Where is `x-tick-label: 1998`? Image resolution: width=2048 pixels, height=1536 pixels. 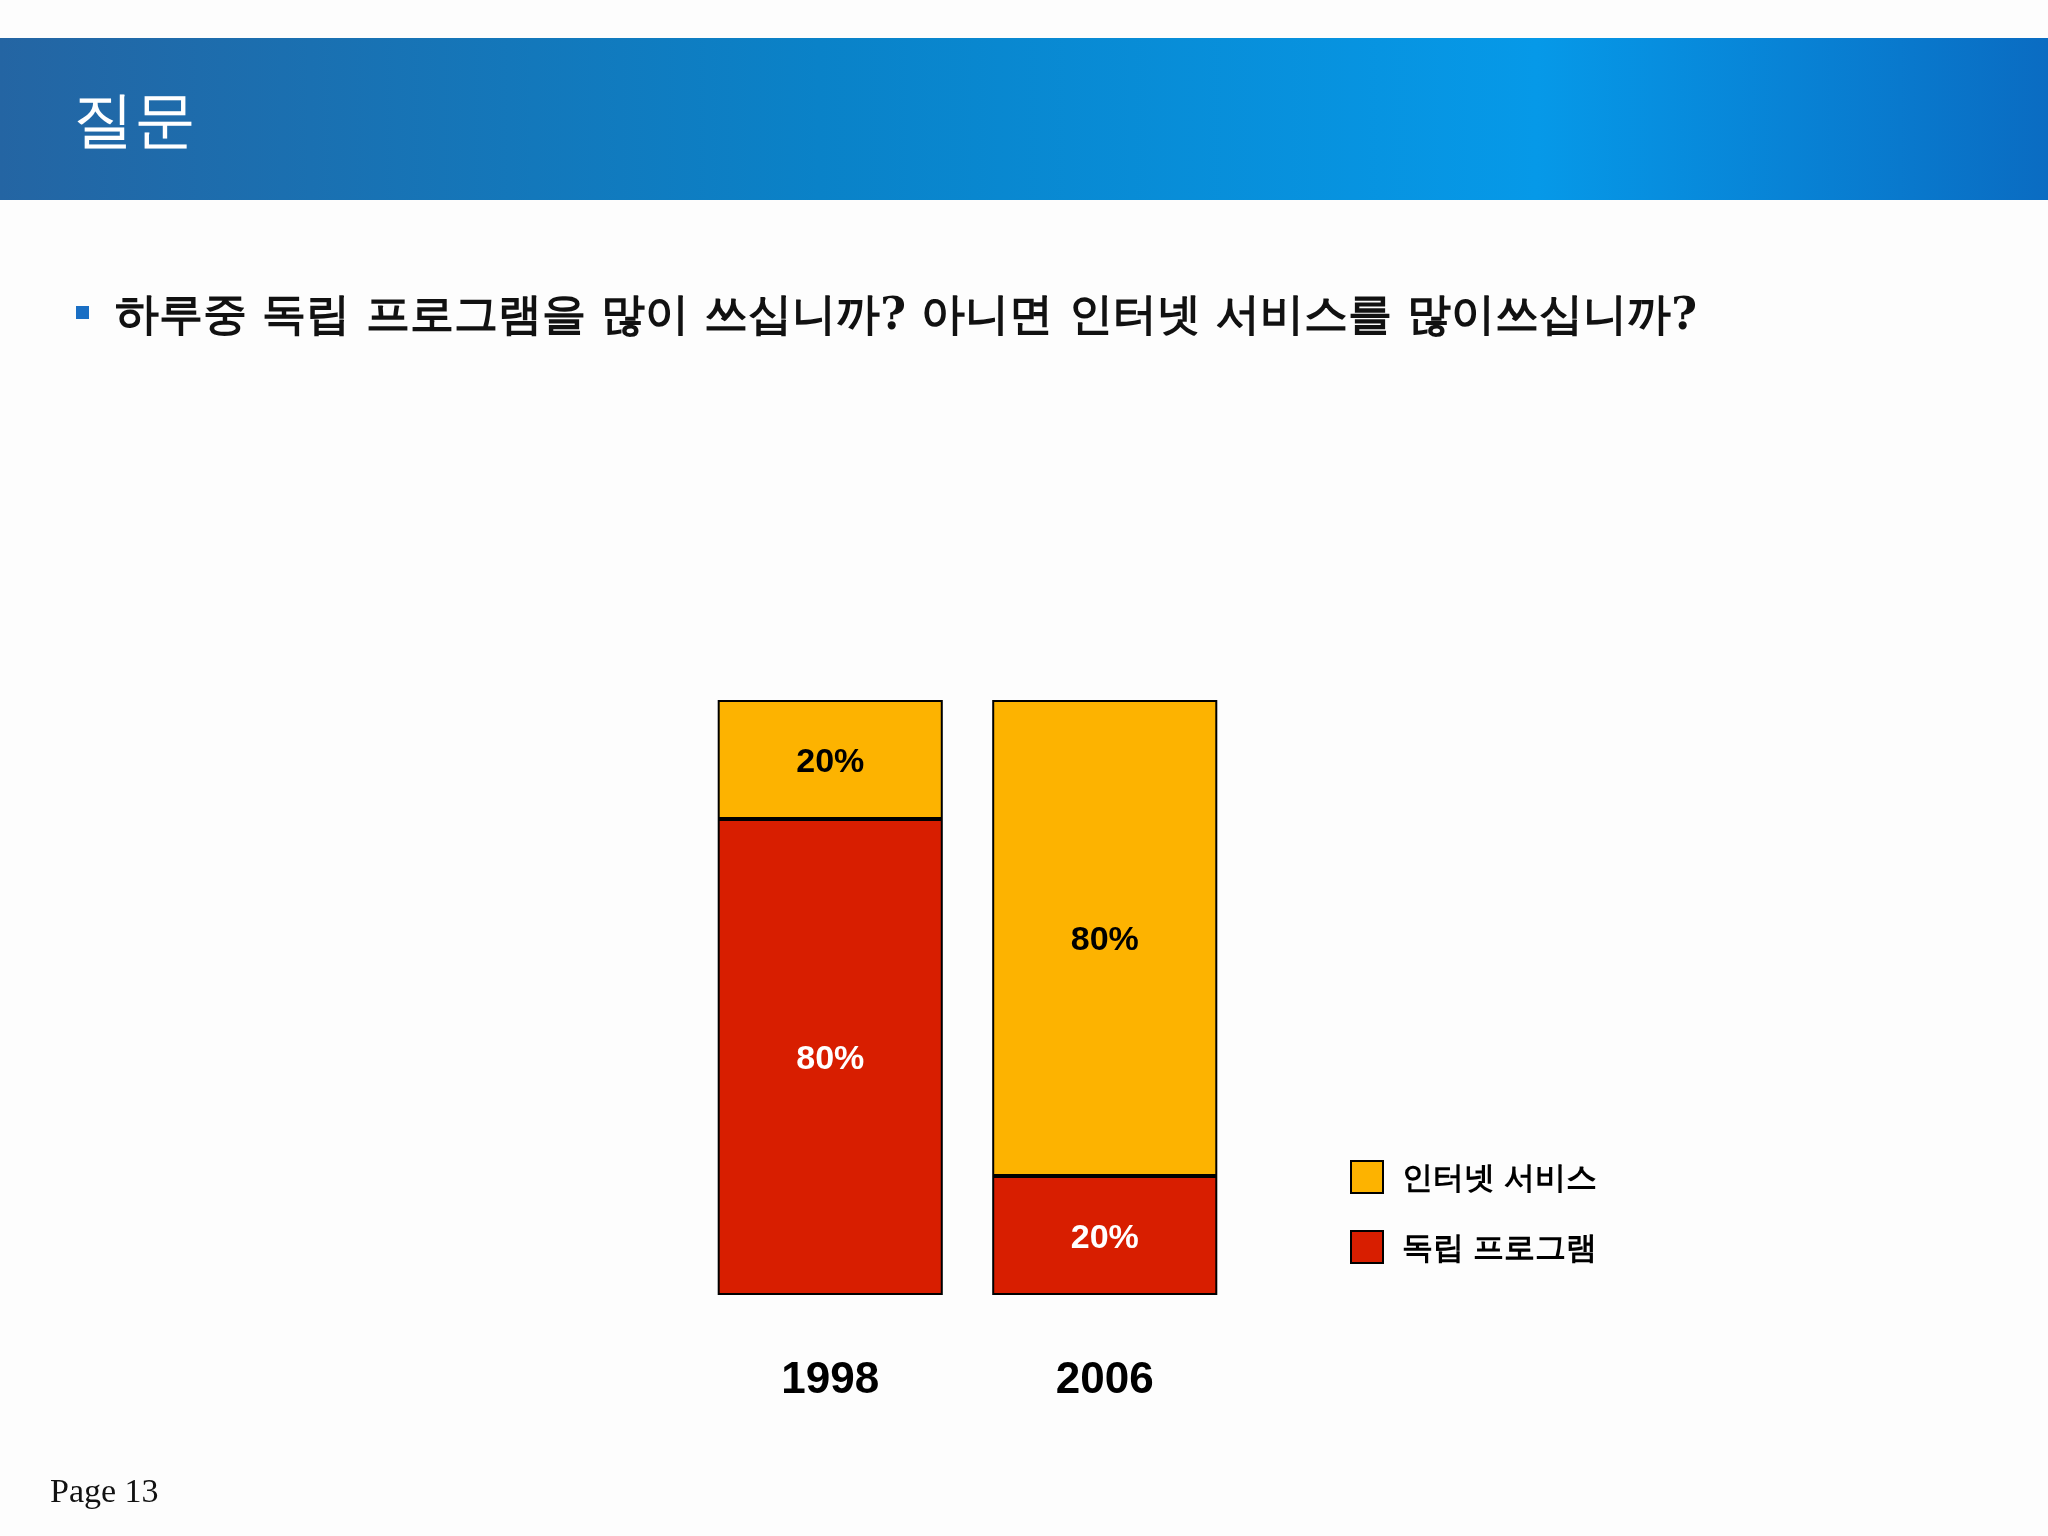
x-tick-label: 1998 is located at coordinates (830, 1377).